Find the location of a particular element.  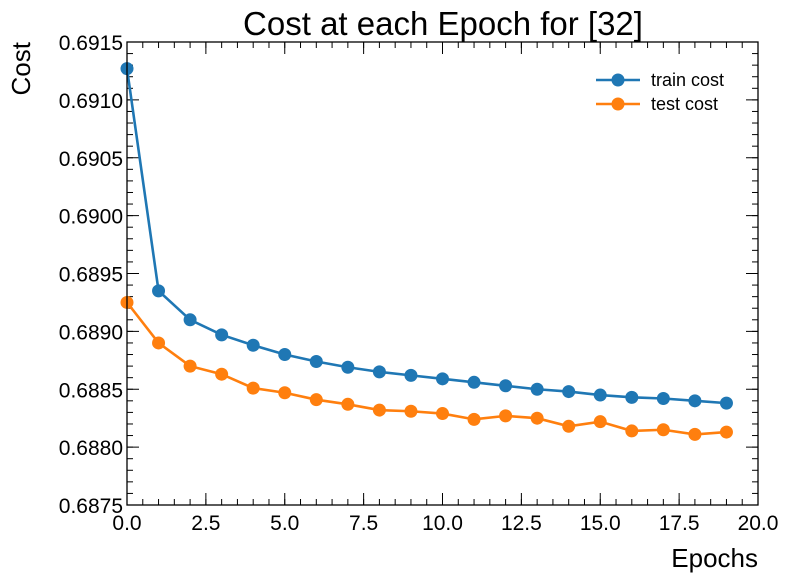

y-tick-label: 0.6890 is located at coordinates (91, 332).